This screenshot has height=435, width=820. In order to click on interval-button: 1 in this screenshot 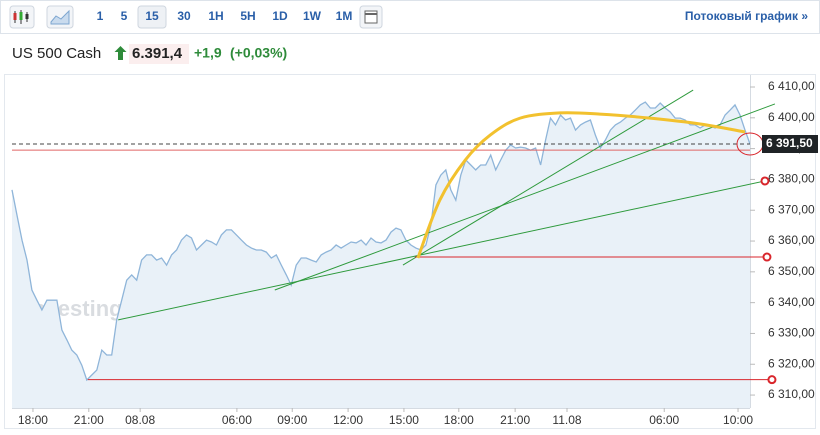, I will do `click(100, 16)`.